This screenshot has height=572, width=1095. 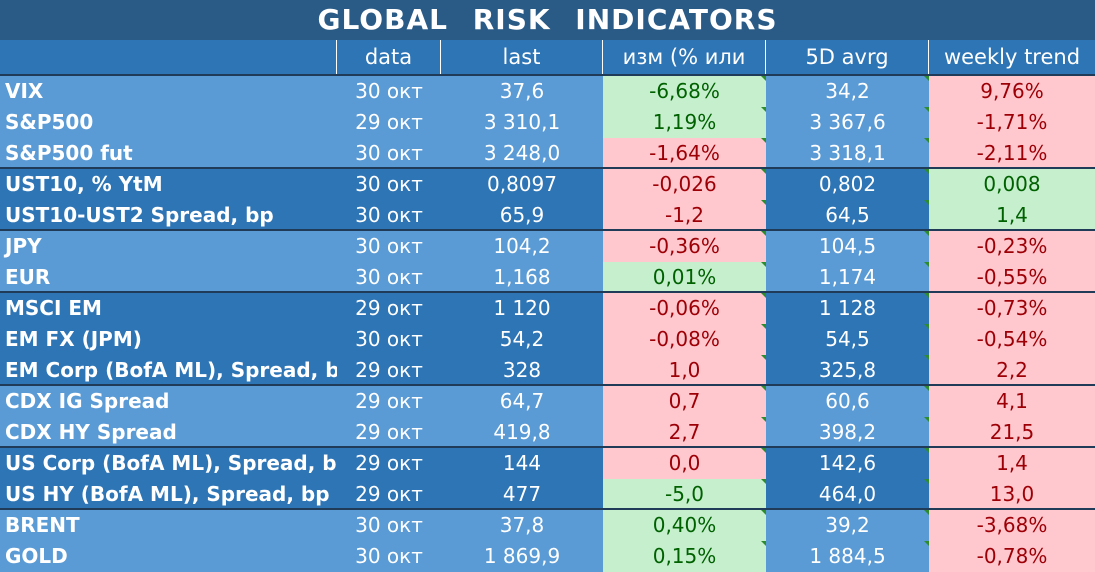 I want to click on cell-weekly-trend: -0,54%, so click(x=1012, y=339).